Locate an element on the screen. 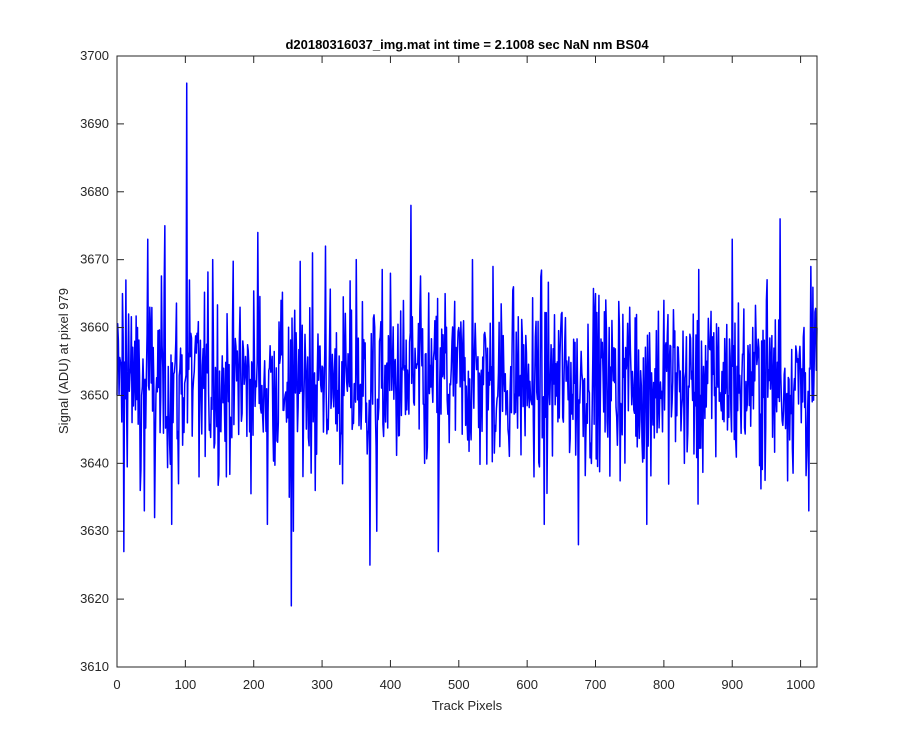 The width and height of the screenshot is (900, 750). x-tick-label: 700 is located at coordinates (596, 684).